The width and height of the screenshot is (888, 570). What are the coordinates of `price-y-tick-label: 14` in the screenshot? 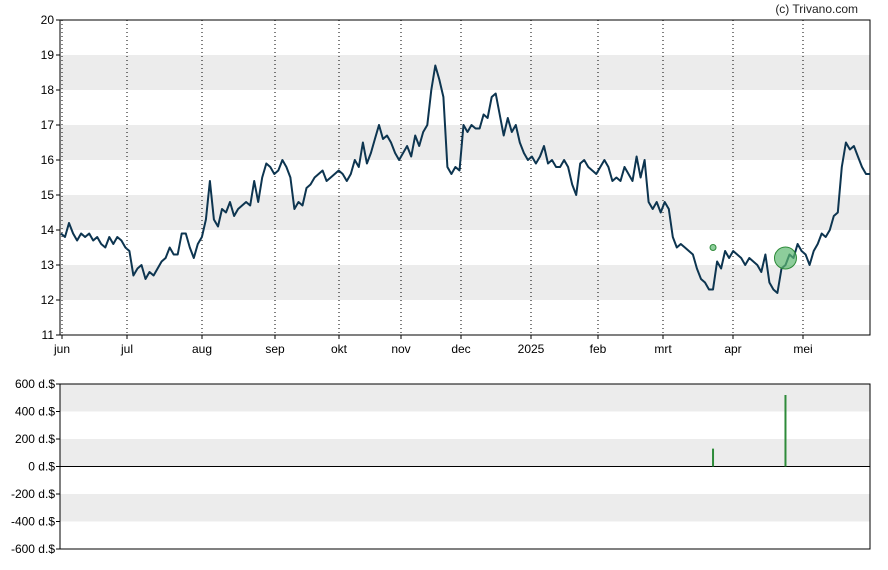 It's located at (48, 230).